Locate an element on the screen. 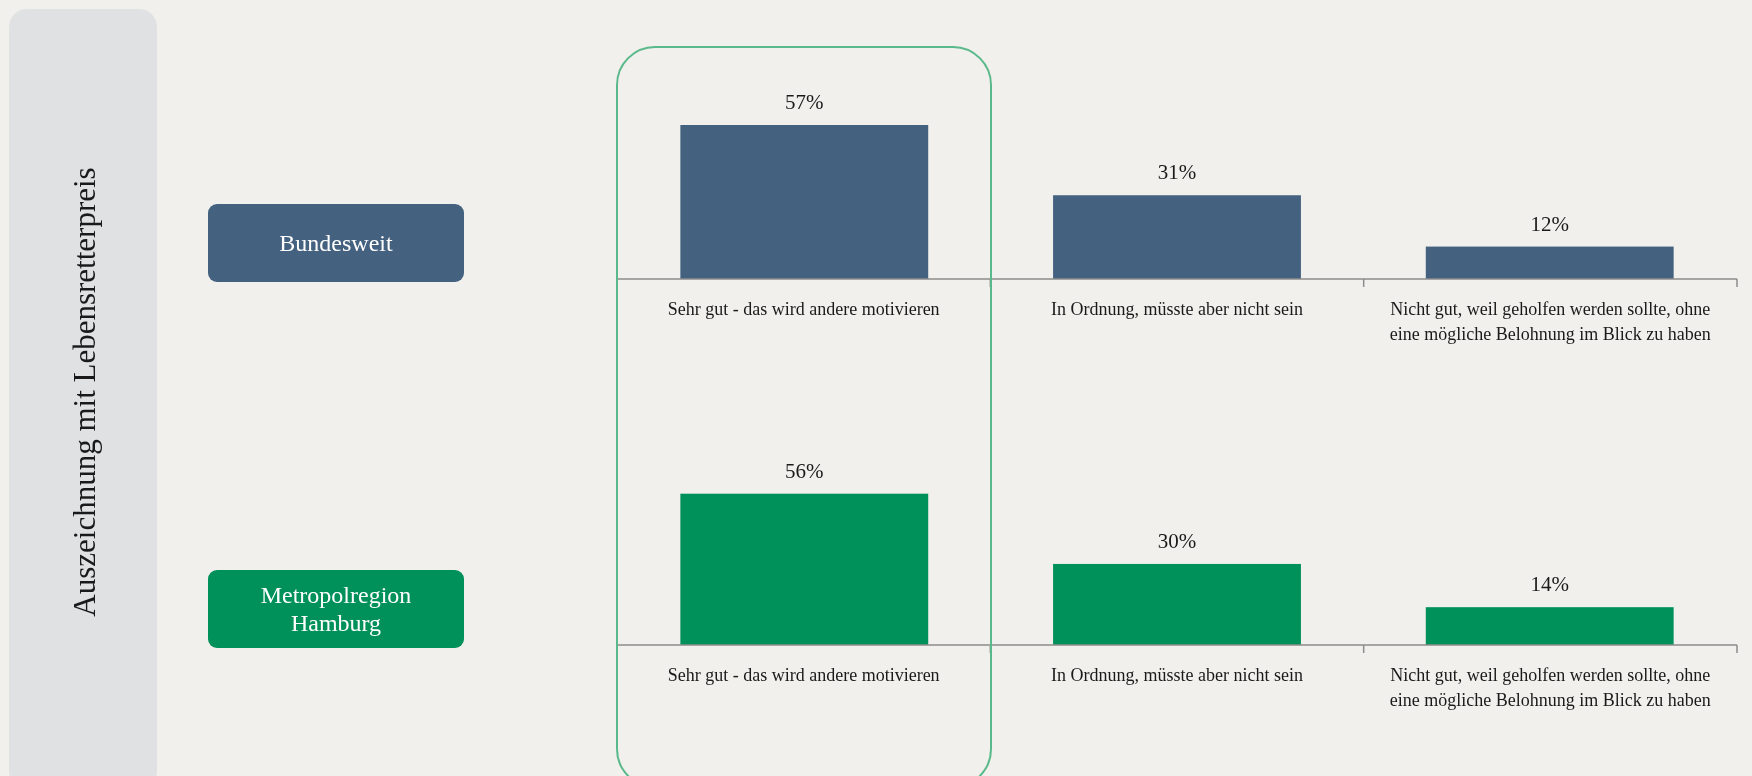 The height and width of the screenshot is (776, 1752). data-label: 57% is located at coordinates (804, 102).